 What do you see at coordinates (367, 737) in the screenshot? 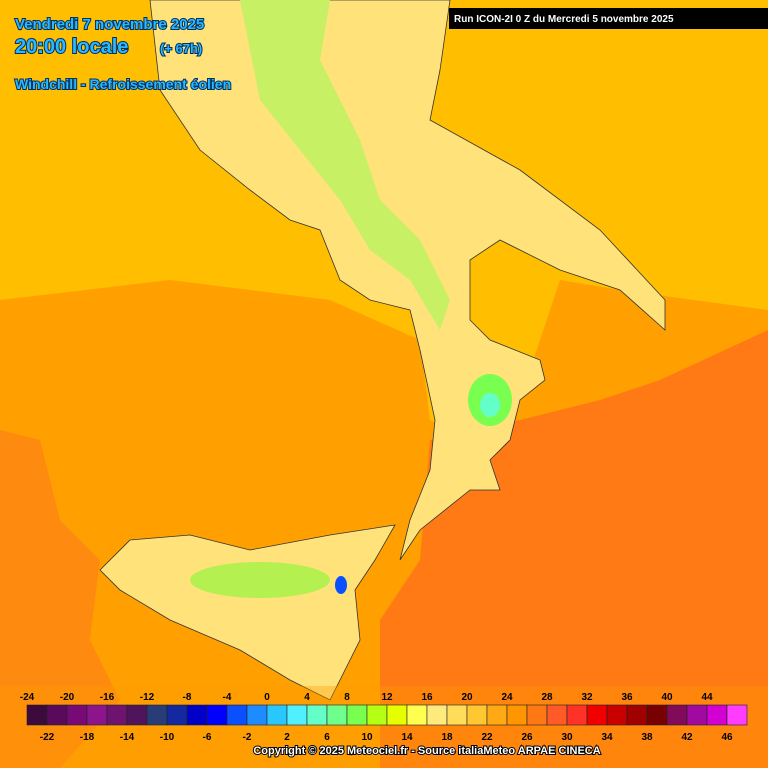
I see `legend-label: 10` at bounding box center [367, 737].